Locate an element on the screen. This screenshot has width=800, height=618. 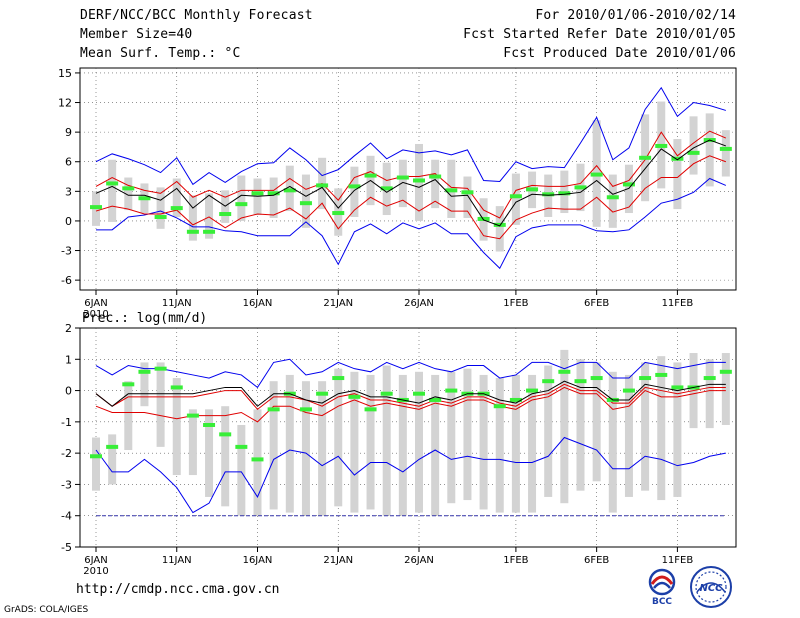
y-tick-label: -5 is located at coordinates (66, 547).